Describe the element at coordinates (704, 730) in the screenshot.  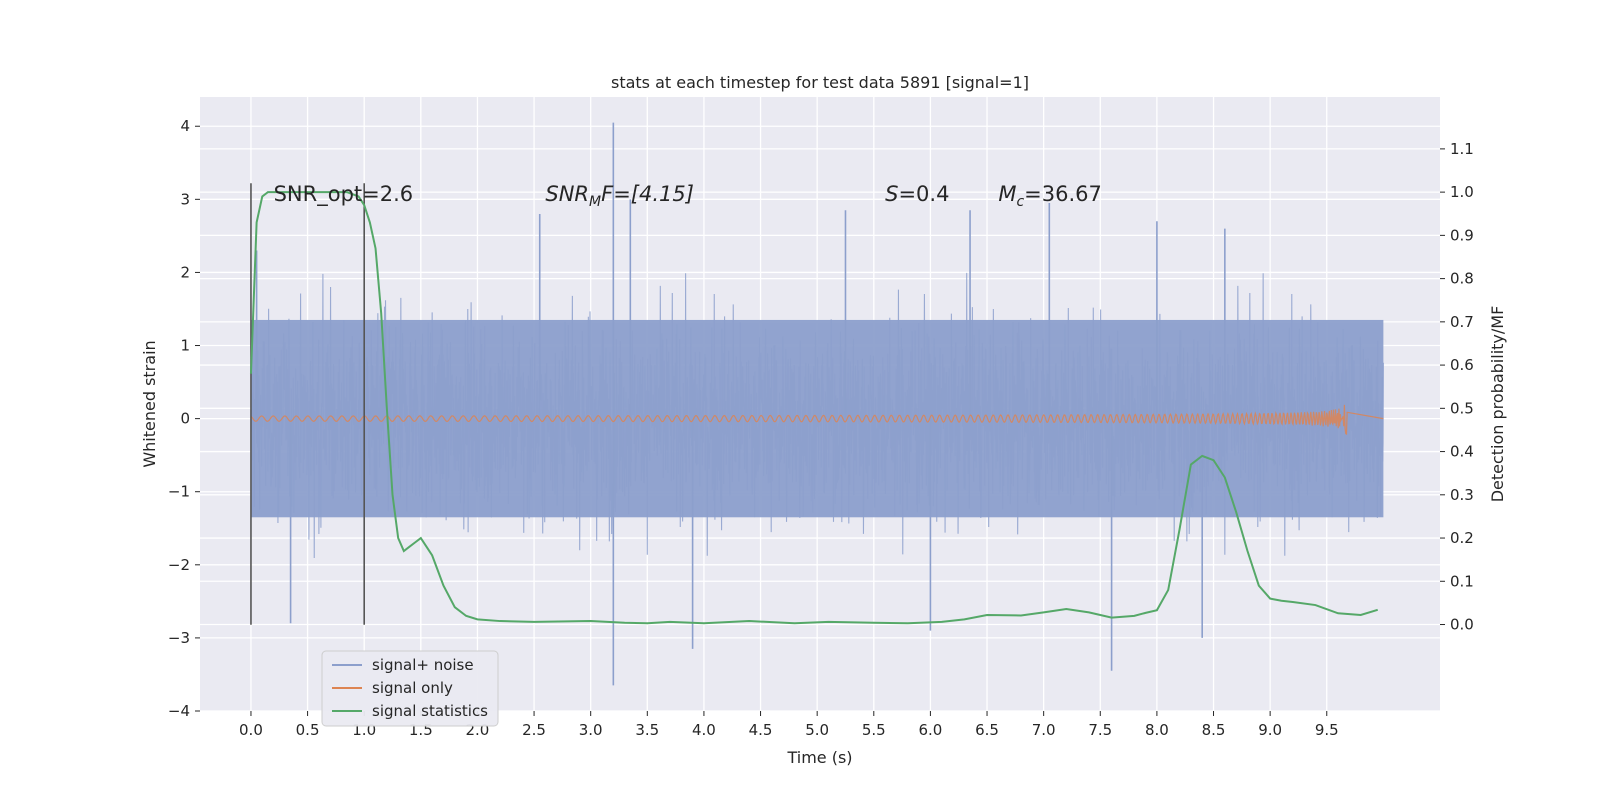
I see `x-tick-label: 4.0` at that location.